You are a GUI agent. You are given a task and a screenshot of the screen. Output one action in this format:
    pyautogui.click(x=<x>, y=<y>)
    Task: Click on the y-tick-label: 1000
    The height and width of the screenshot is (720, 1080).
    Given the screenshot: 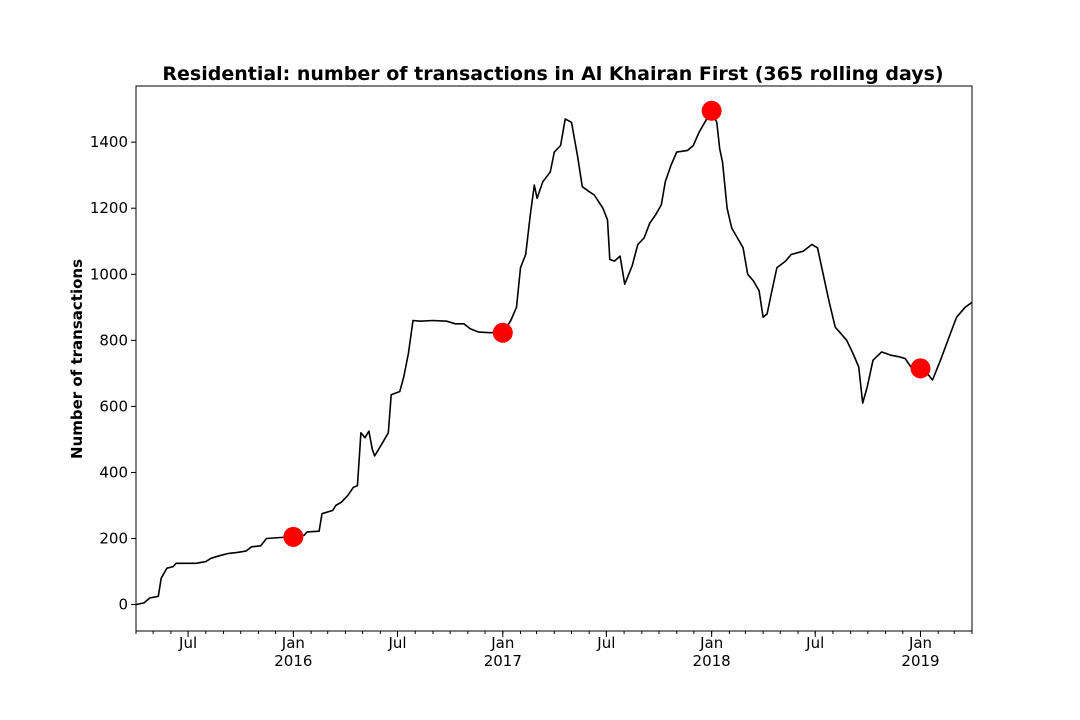 What is the action you would take?
    pyautogui.click(x=109, y=274)
    